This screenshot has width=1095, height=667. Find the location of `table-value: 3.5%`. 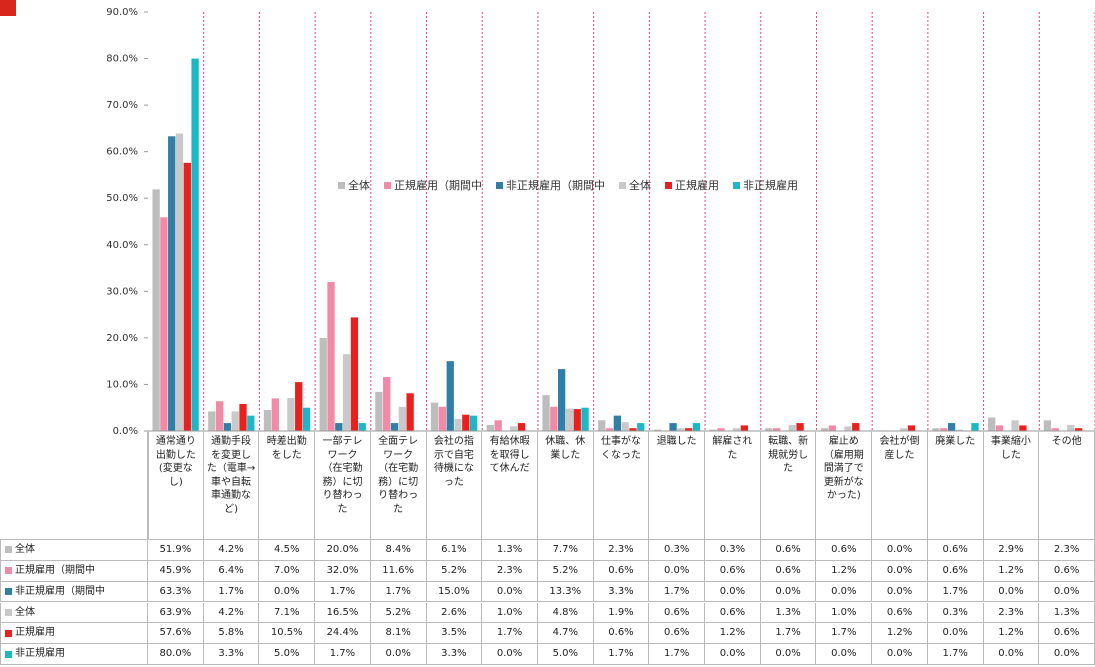

table-value: 3.5% is located at coordinates (454, 634).